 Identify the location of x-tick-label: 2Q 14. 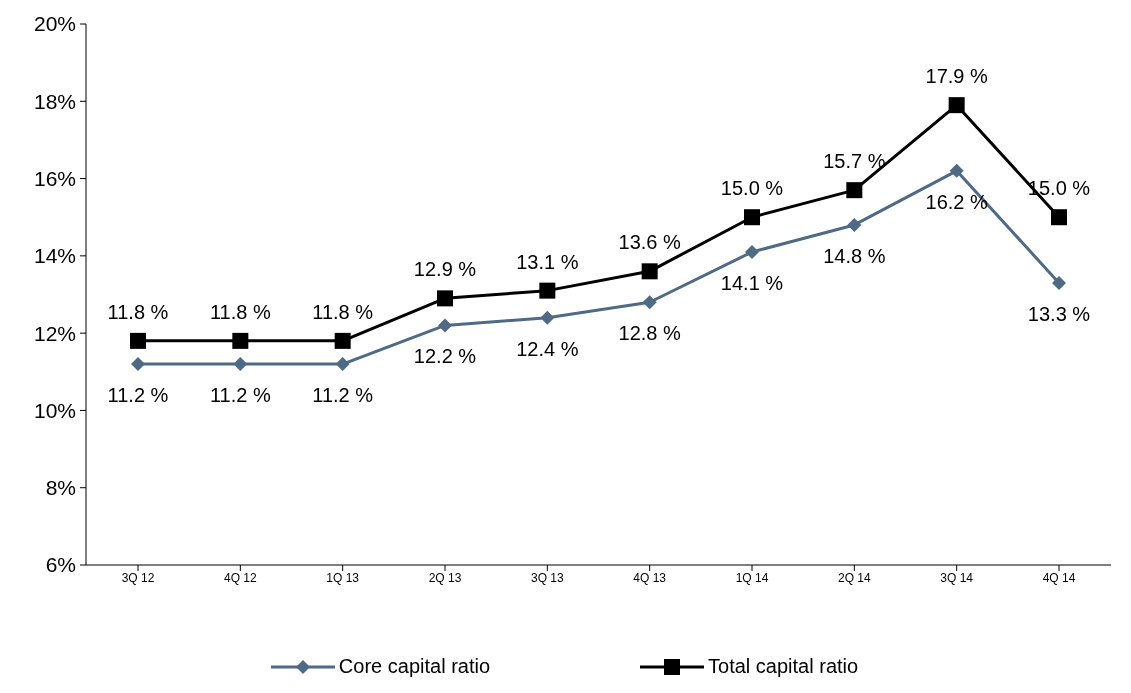
(854, 577).